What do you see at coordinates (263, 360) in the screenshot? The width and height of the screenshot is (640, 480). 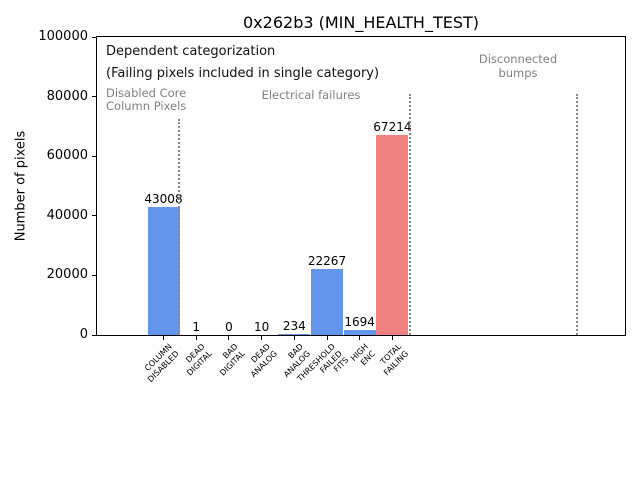 I see `x-tick-label-dead-analog: DEAD ANALOG` at bounding box center [263, 360].